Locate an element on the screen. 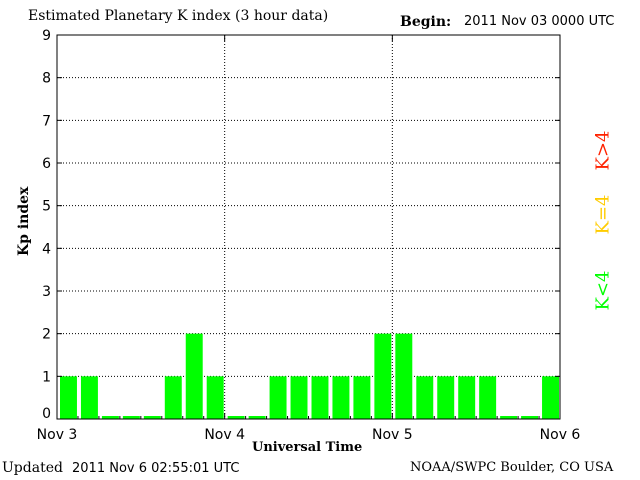 The image size is (640, 480). x-tick-label: Nov 5 is located at coordinates (392, 435).